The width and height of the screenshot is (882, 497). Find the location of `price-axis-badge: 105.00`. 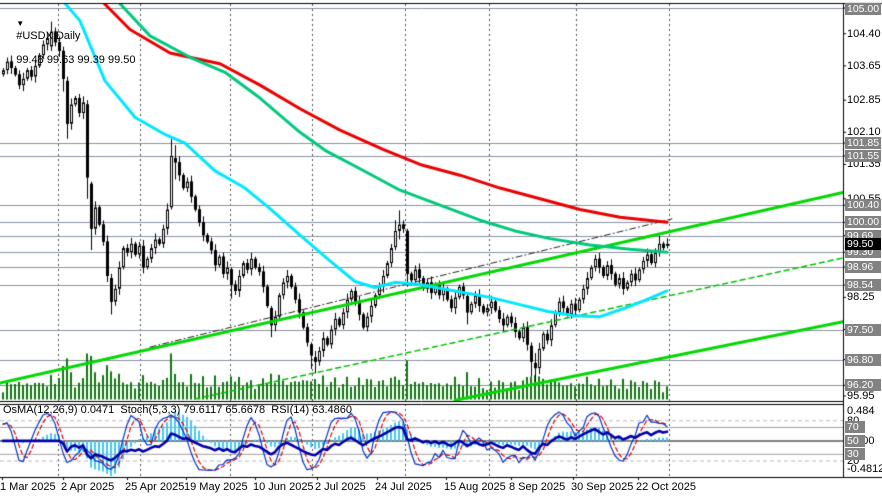

price-axis-badge: 105.00 is located at coordinates (863, 9).